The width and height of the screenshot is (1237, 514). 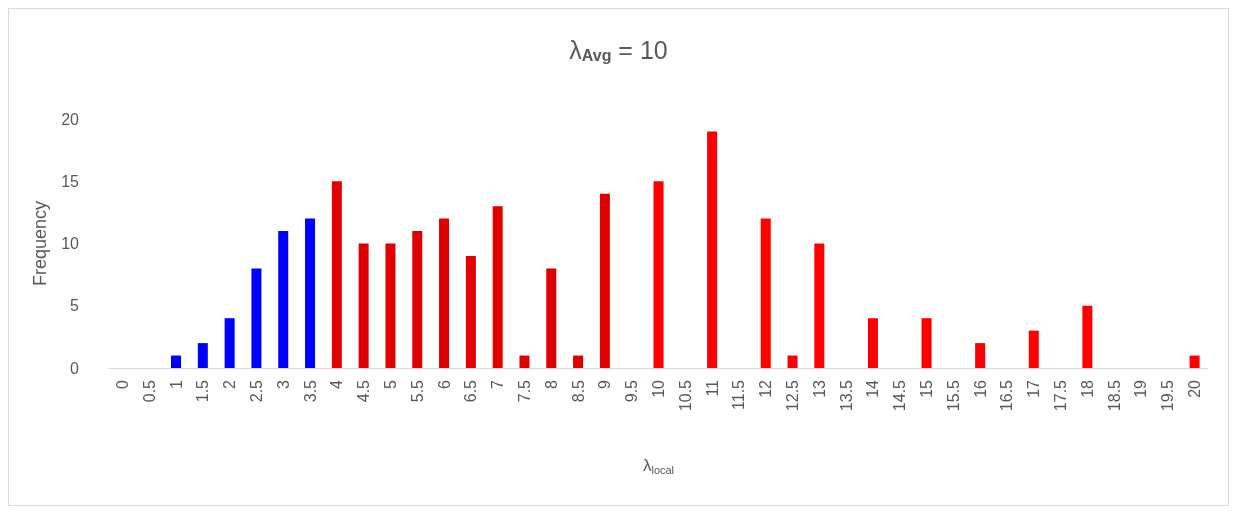 I want to click on x-tick-label: 17, so click(x=1034, y=388).